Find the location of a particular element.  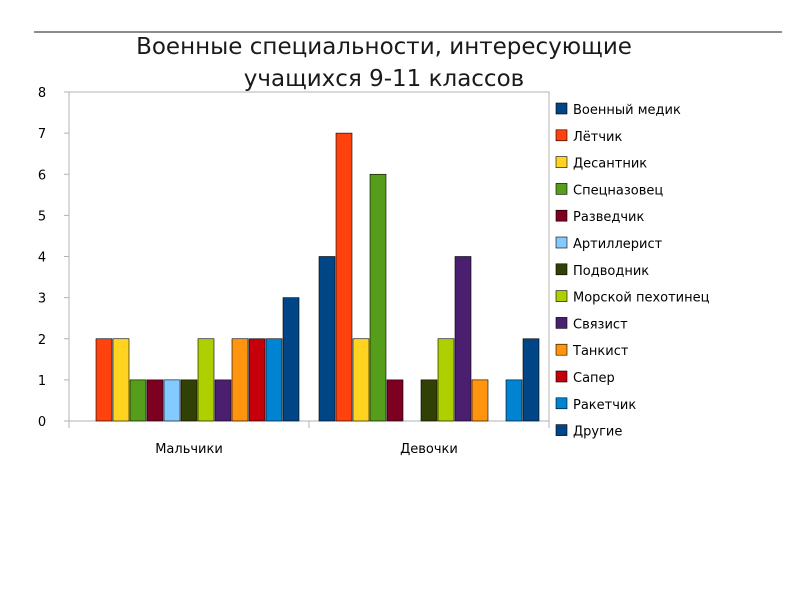

legend-label: Сапер is located at coordinates (594, 378).